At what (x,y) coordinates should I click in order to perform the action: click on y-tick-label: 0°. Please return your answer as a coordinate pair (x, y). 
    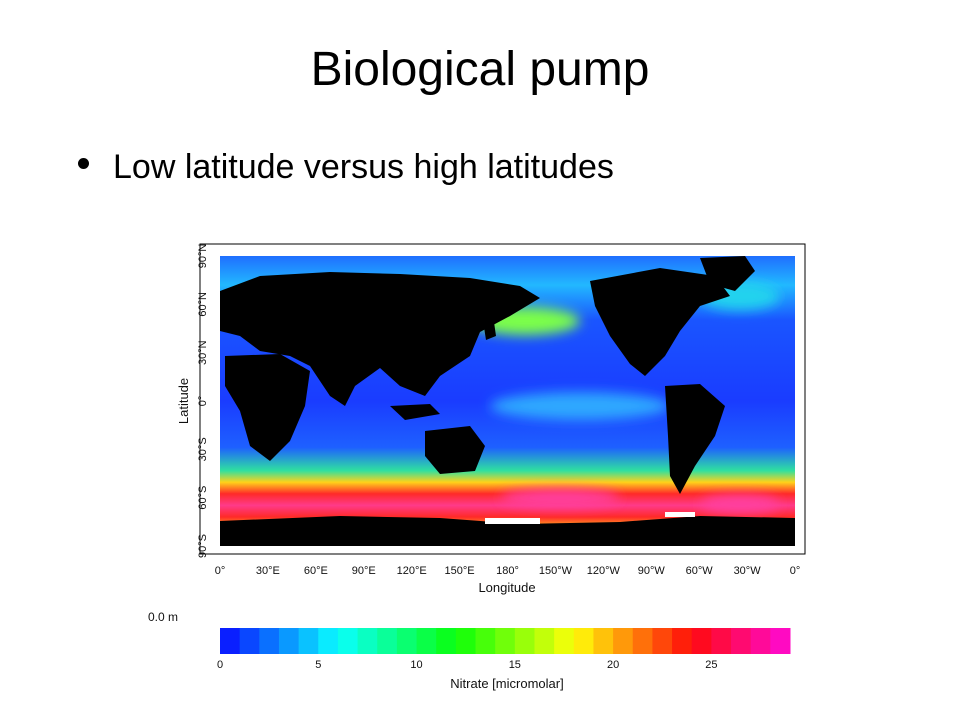
    Looking at the image, I should click on (203, 401).